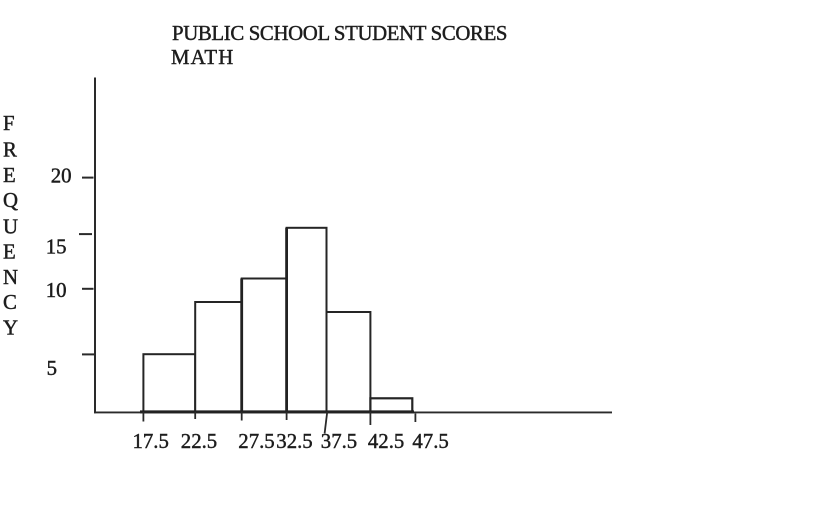 Image resolution: width=819 pixels, height=512 pixels. What do you see at coordinates (56, 247) in the screenshot?
I see `svg-text: 15` at bounding box center [56, 247].